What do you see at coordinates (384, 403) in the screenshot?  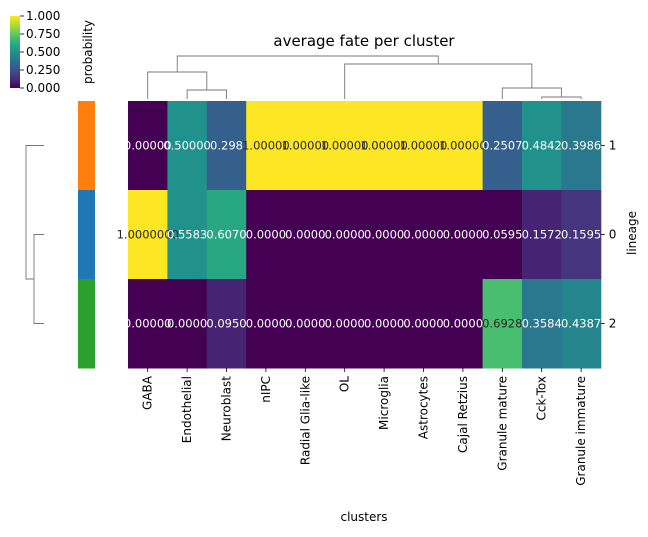 I see `x-tick-label: Microglia` at bounding box center [384, 403].